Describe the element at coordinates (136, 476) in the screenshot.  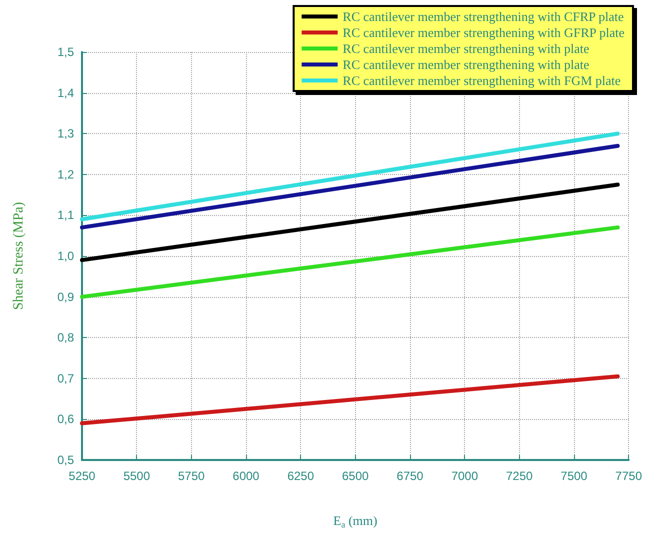
I see `x-tick-label: 5500` at that location.